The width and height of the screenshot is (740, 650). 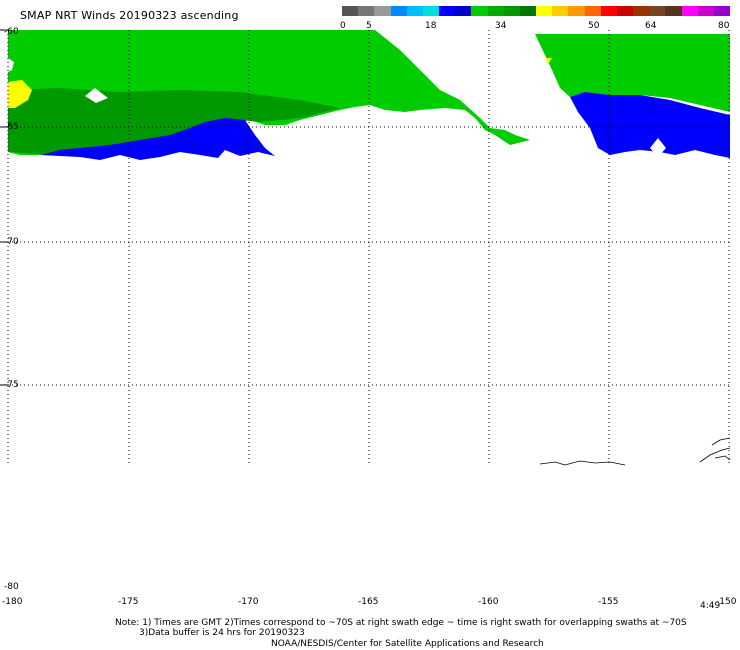 I want to click on colorbar-tick-label: 64, so click(x=651, y=26).